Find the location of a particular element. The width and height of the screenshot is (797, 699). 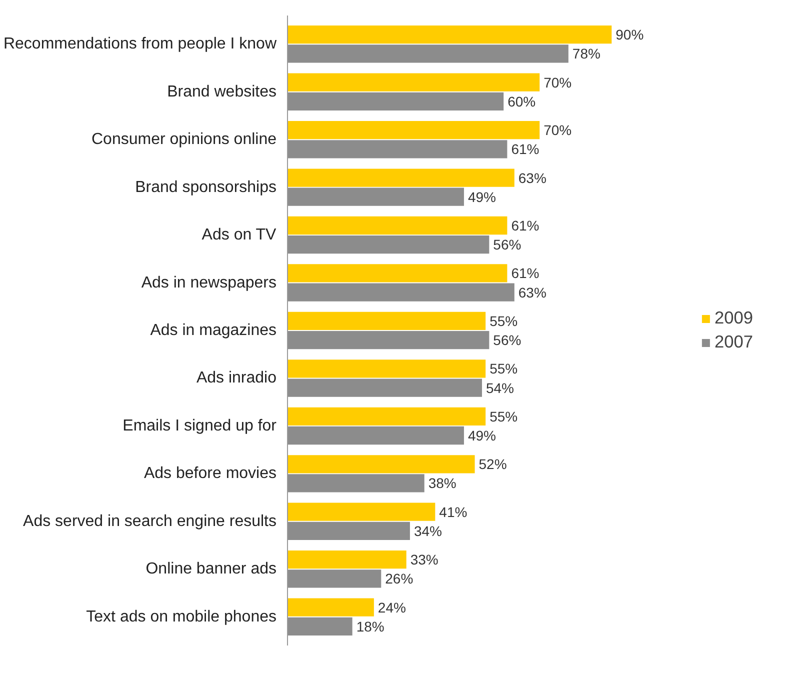

y-tick-label: Ads in magazines is located at coordinates (213, 330).